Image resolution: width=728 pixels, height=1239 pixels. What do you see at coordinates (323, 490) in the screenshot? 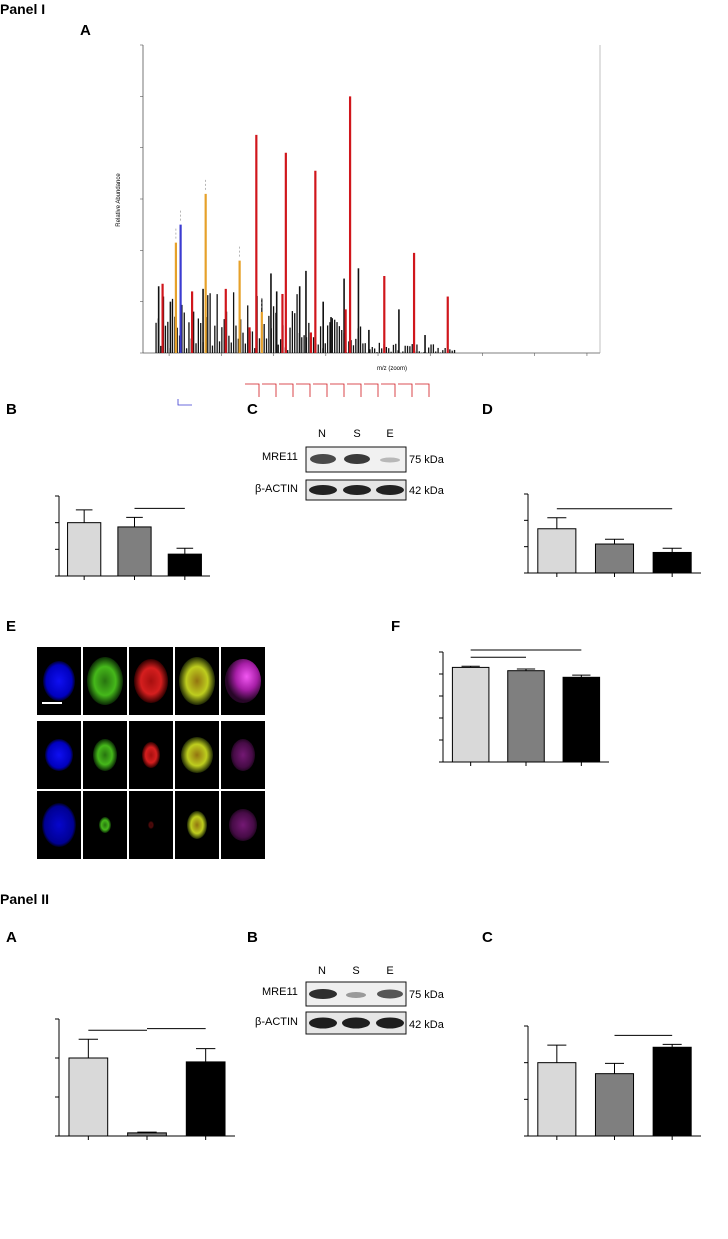
I see `blot1-actin-band-n` at bounding box center [323, 490].